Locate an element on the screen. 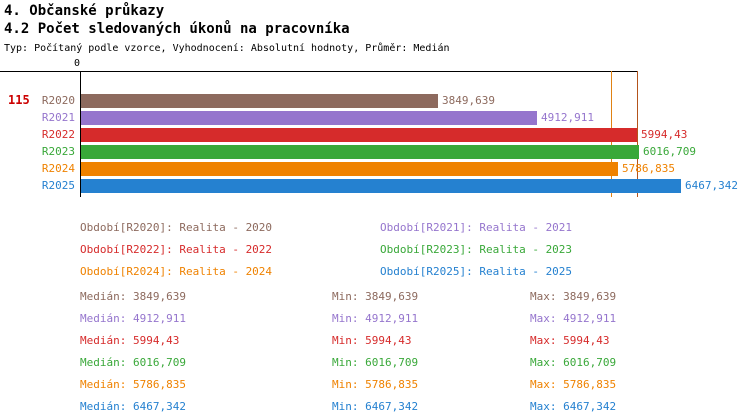  bar-row: R2021 4912,911 is located at coordinates (375, 117).